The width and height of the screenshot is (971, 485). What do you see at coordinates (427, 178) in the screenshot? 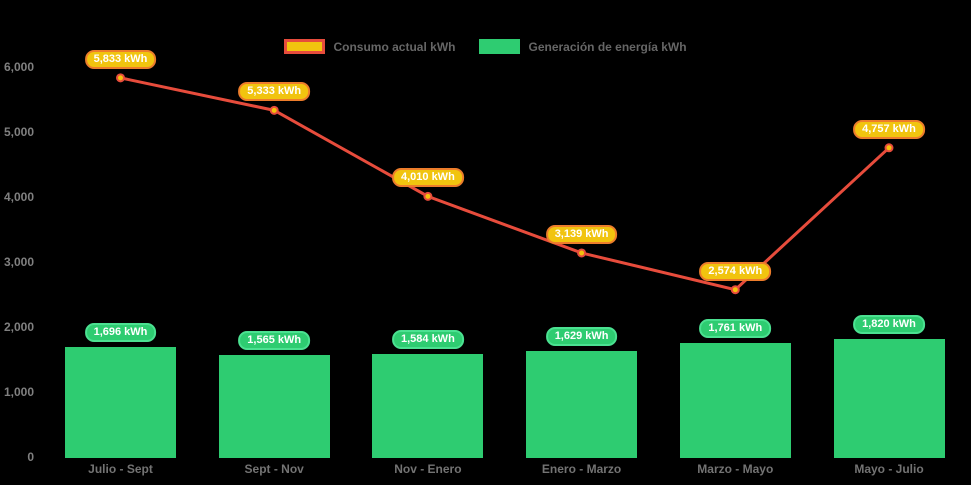
I see `value-badge: 4,010 kWh` at bounding box center [427, 178].